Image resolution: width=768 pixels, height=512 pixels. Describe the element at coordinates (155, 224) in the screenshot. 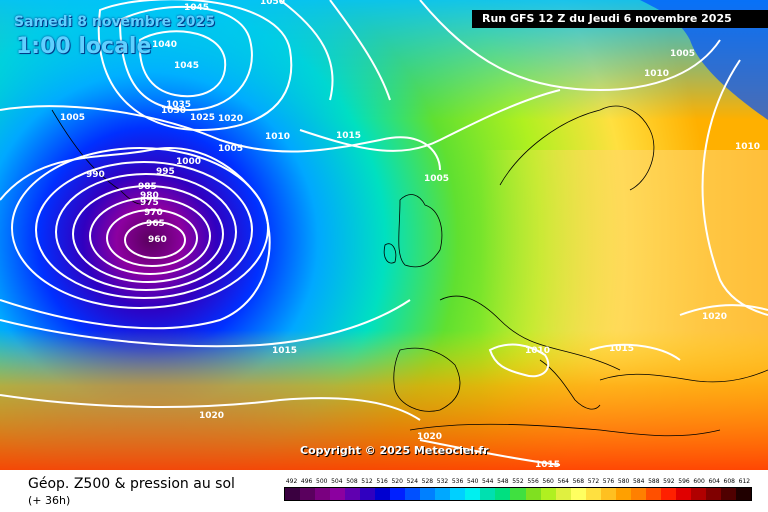

I see `isobar-label: 965` at that location.